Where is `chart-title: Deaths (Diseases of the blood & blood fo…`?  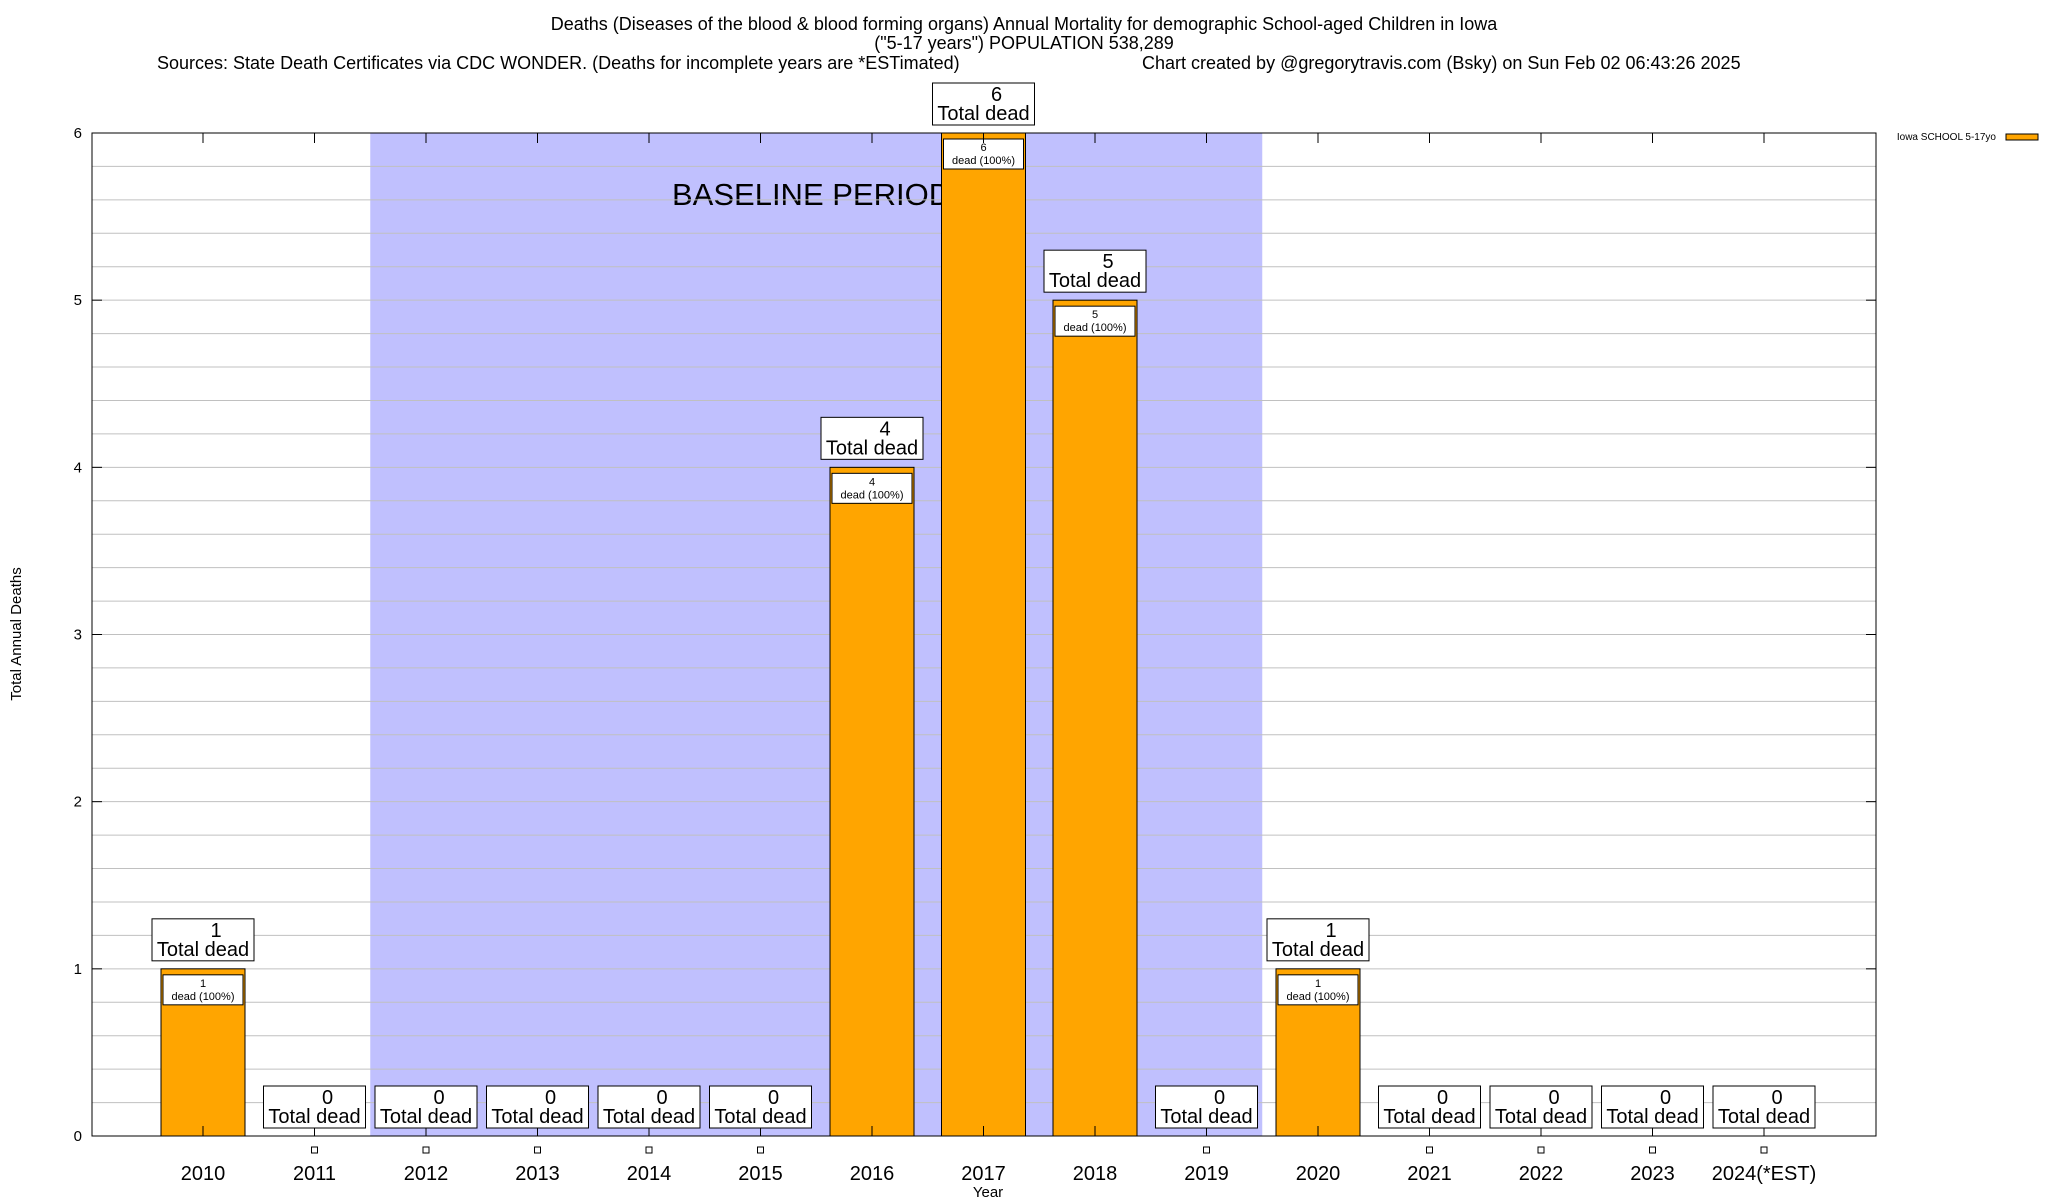
chart-title: Deaths (Diseases of the blood & blood fo… is located at coordinates (1024, 24).